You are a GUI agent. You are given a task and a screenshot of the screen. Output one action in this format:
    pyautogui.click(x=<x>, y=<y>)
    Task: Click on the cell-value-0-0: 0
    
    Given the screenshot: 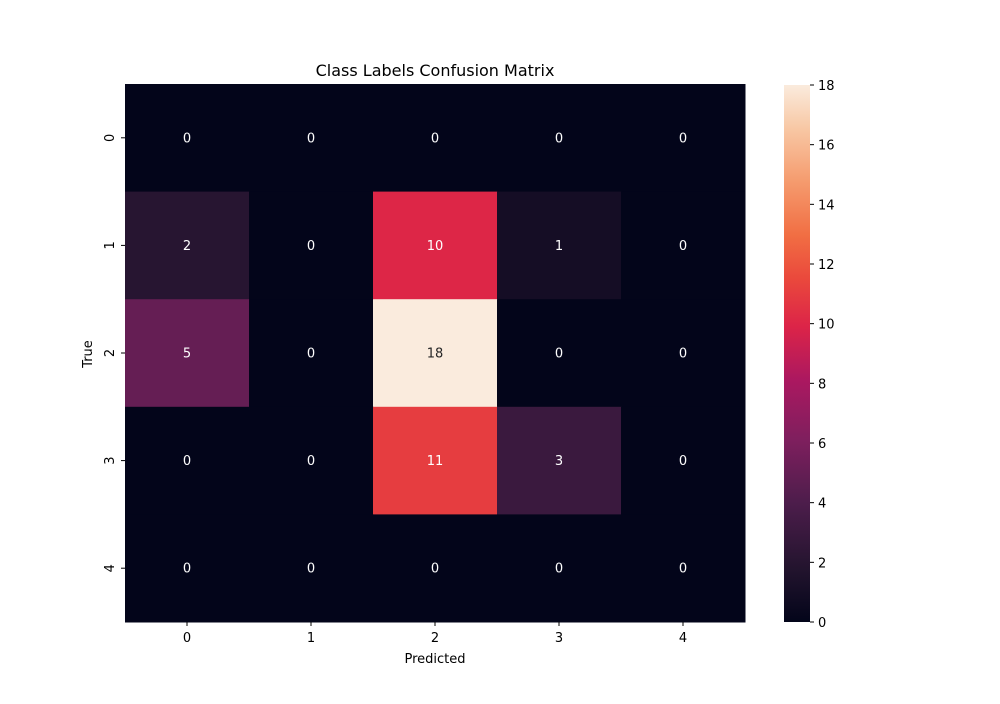 What is the action you would take?
    pyautogui.click(x=187, y=138)
    